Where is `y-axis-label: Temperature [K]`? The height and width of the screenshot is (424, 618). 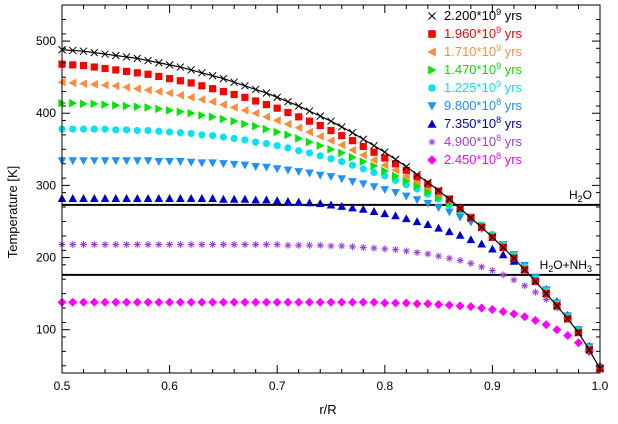
y-axis-label: Temperature [K] is located at coordinates (12, 212).